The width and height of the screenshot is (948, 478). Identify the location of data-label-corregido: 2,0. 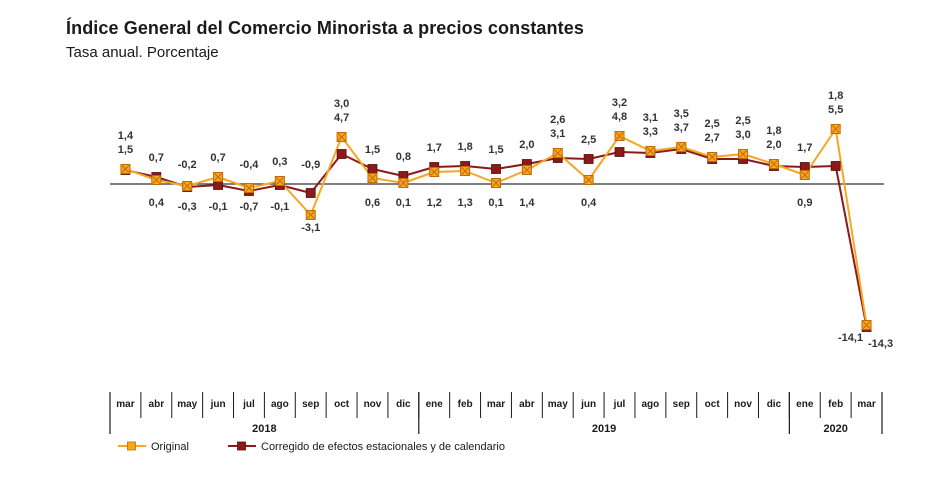
(526, 145).